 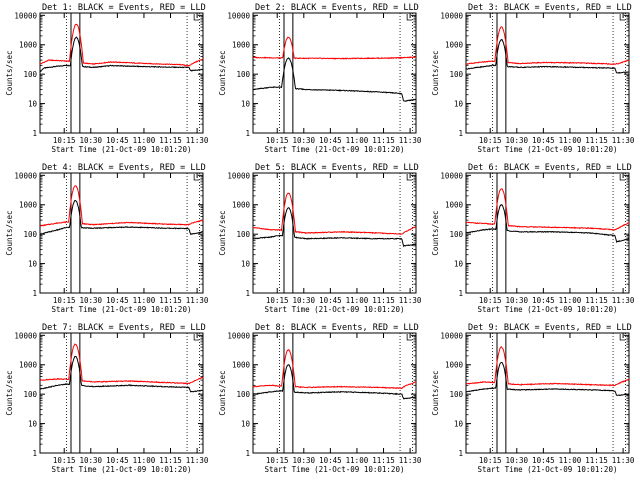 I want to click on panel-title: Det 8: BLACK = Events, RED = LLD, so click(x=337, y=328).